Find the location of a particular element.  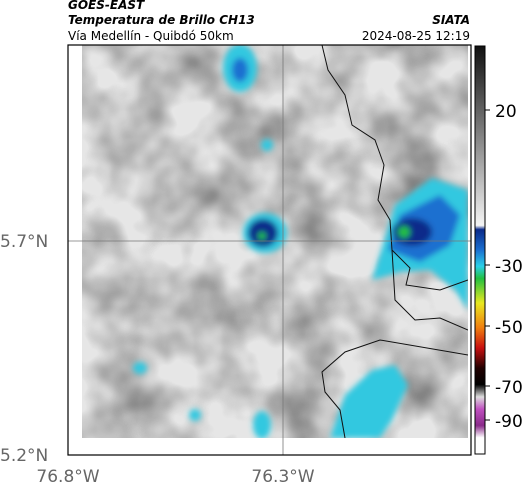

source: SIATA is located at coordinates (451, 20).